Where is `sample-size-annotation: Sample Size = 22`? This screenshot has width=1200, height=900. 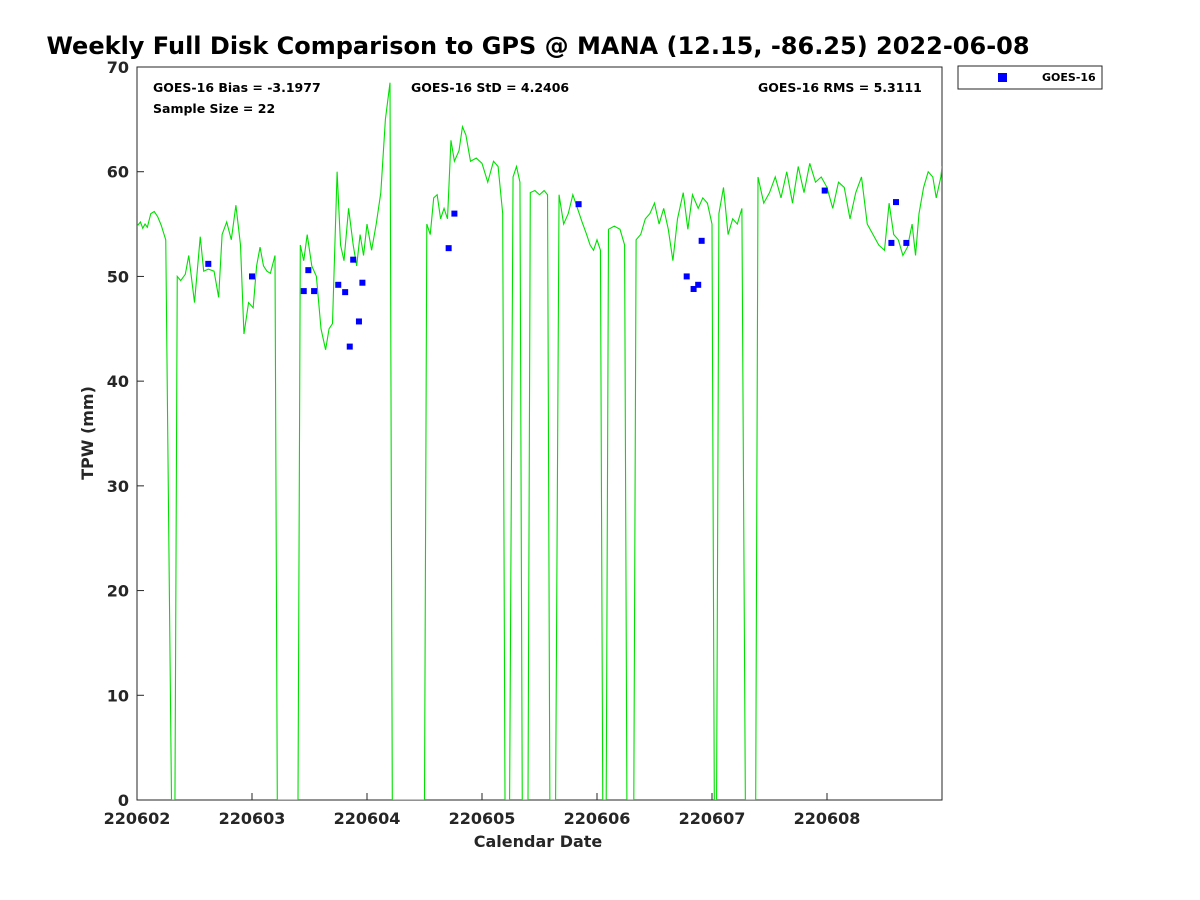
sample-size-annotation: Sample Size = 22 is located at coordinates (214, 108).